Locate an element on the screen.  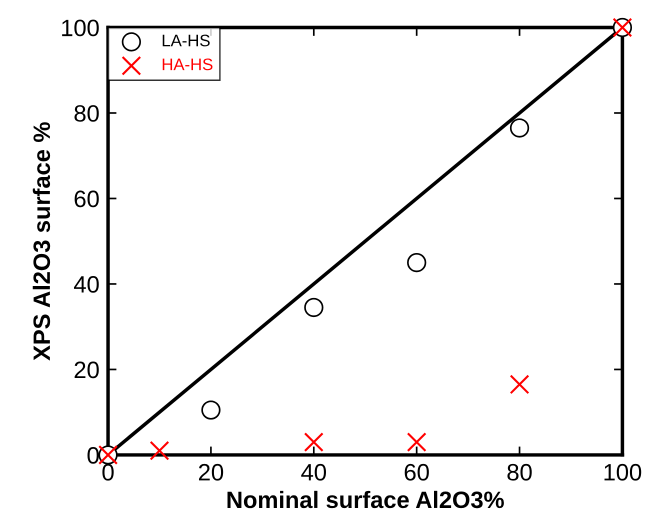
x-tick-label: 0 is located at coordinates (108, 472).